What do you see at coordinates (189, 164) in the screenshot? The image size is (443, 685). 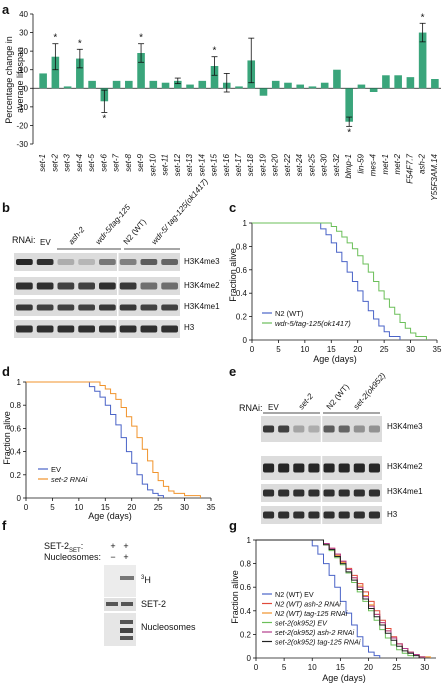 I see `panel-a-category-label: set-13` at bounding box center [189, 164].